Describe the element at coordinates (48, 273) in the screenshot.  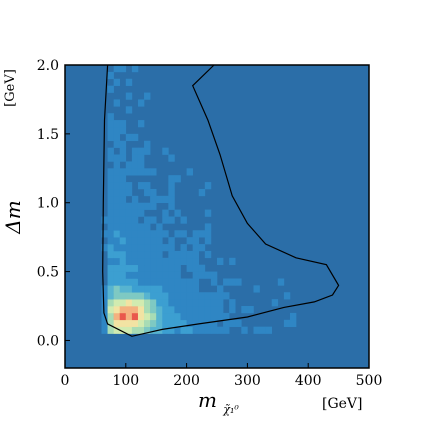
I see `y-tick-label: 0.5` at that location.